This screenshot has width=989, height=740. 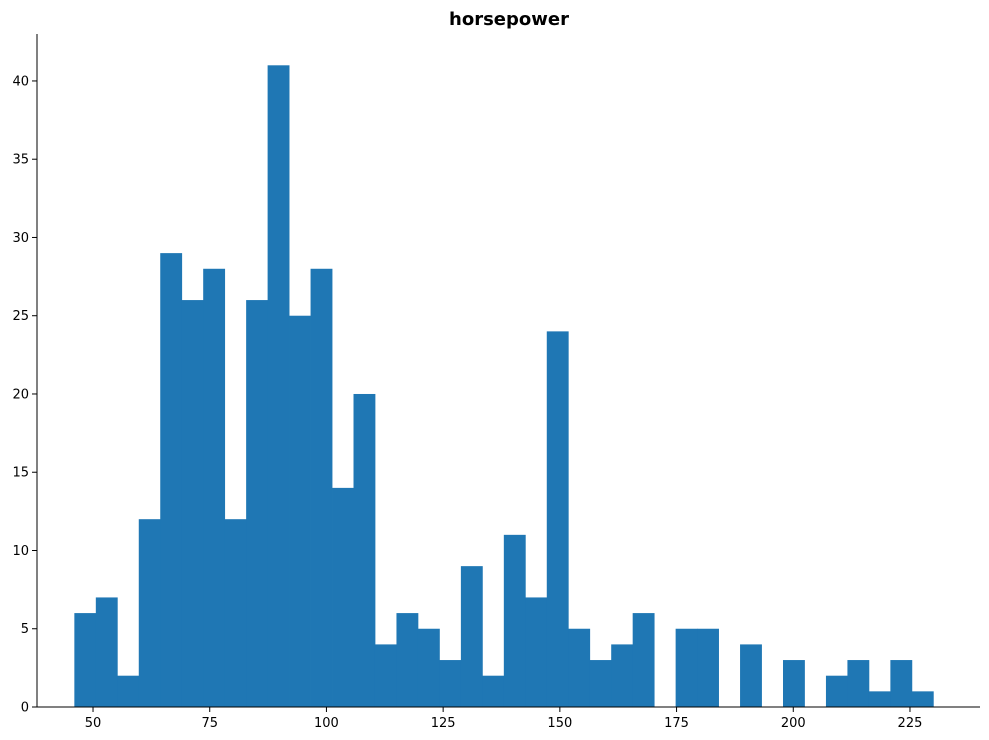 I want to click on y-tick-label: 40, so click(x=20, y=81).